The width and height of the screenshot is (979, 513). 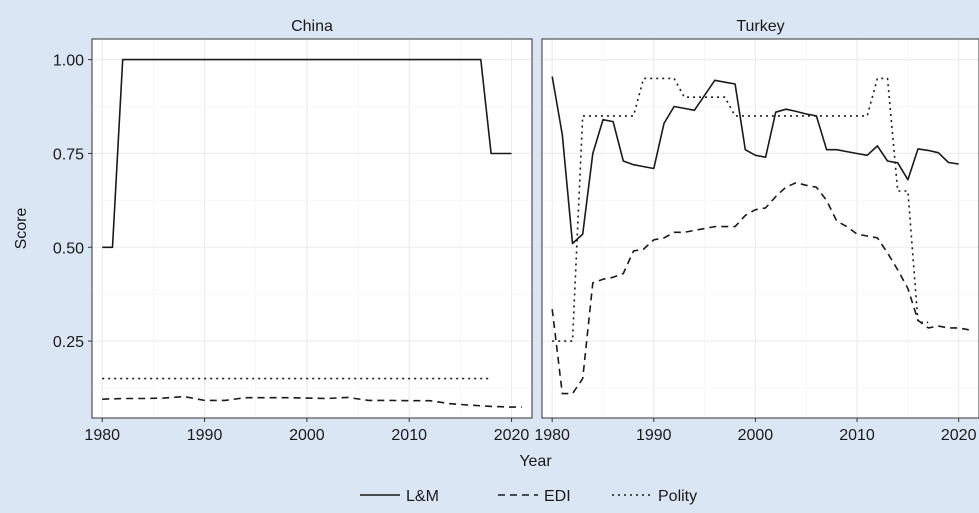 I want to click on legend-item-l-m: L&M, so click(x=399, y=496).